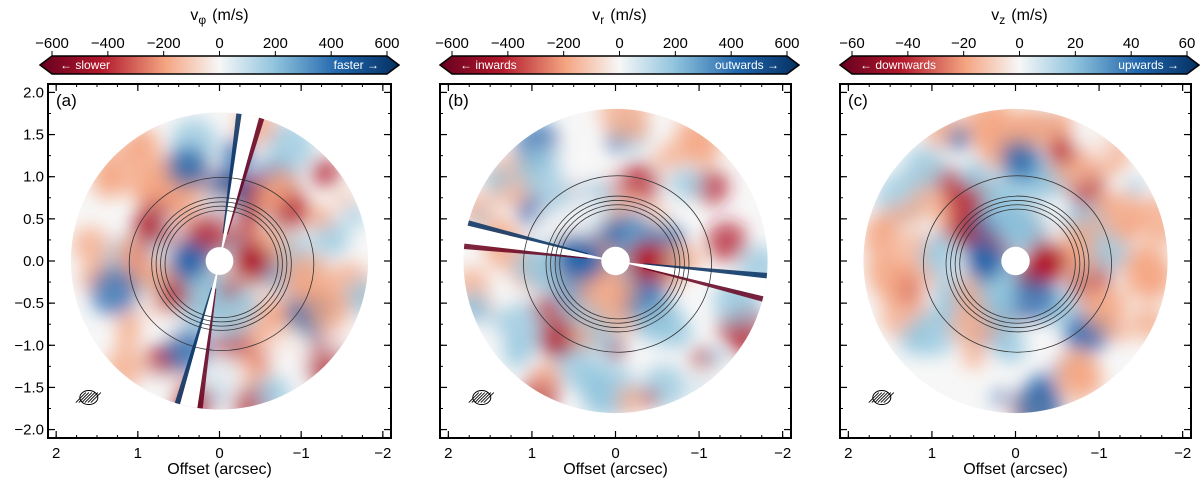 The width and height of the screenshot is (1200, 482). What do you see at coordinates (1148, 65) in the screenshot?
I see `colorbar-right-label: upwards →` at bounding box center [1148, 65].